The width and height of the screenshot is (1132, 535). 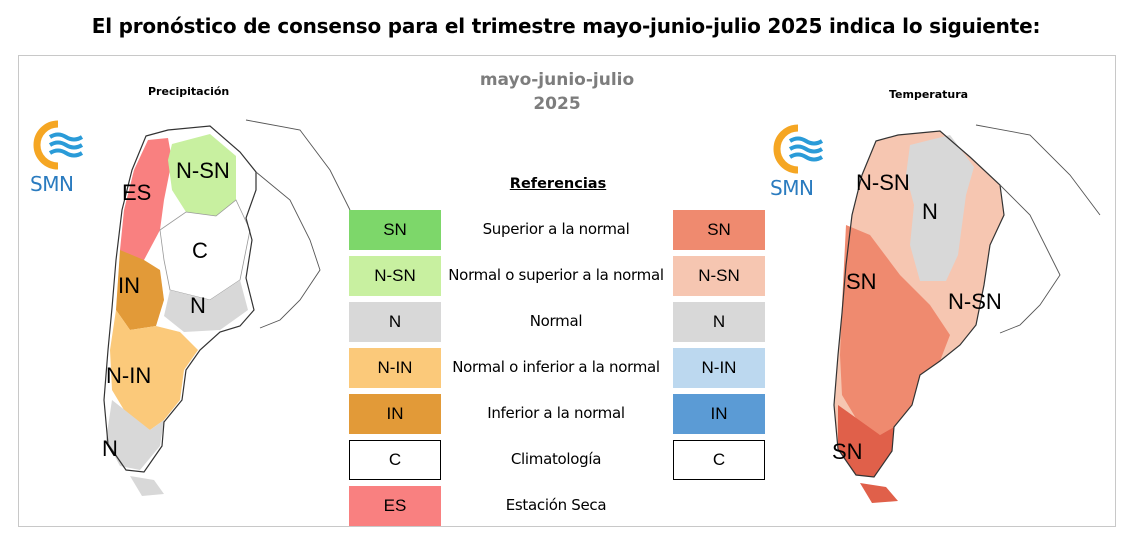 I want to click on legend-precip-swatch: N, so click(x=395, y=322).